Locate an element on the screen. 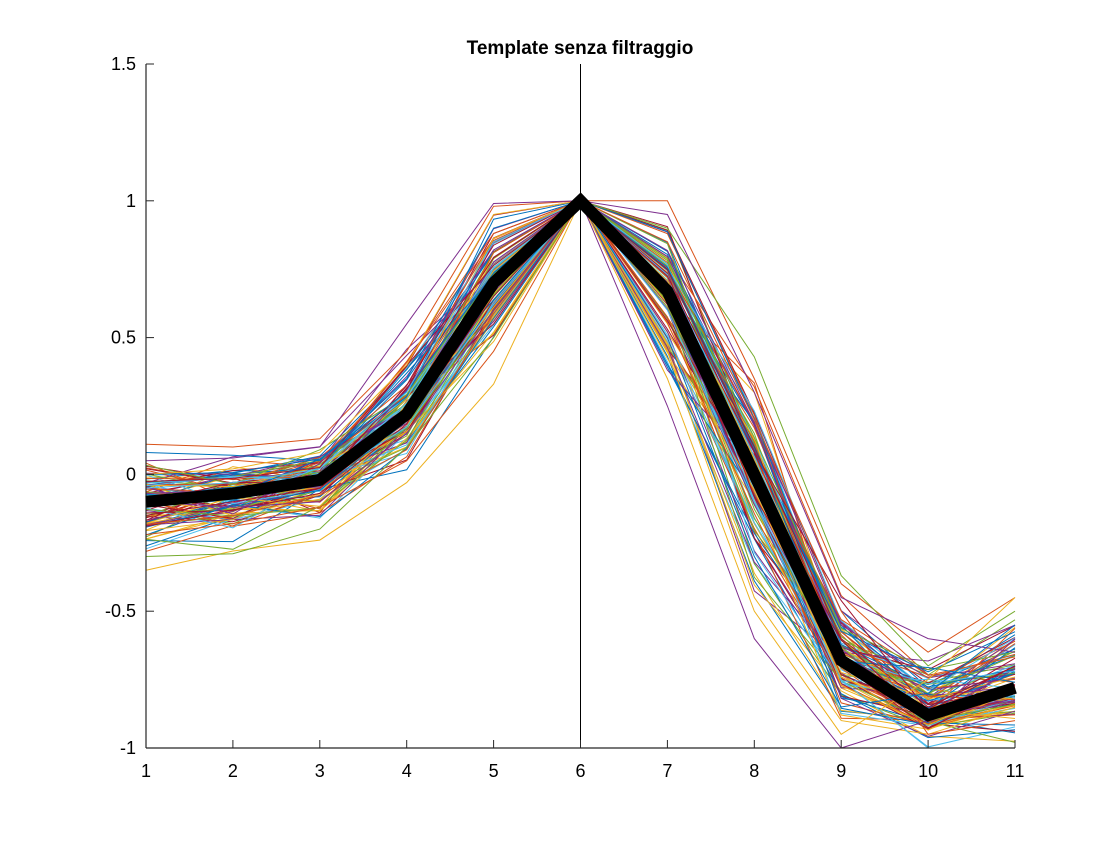  x-tick-label: 8 is located at coordinates (754, 771).